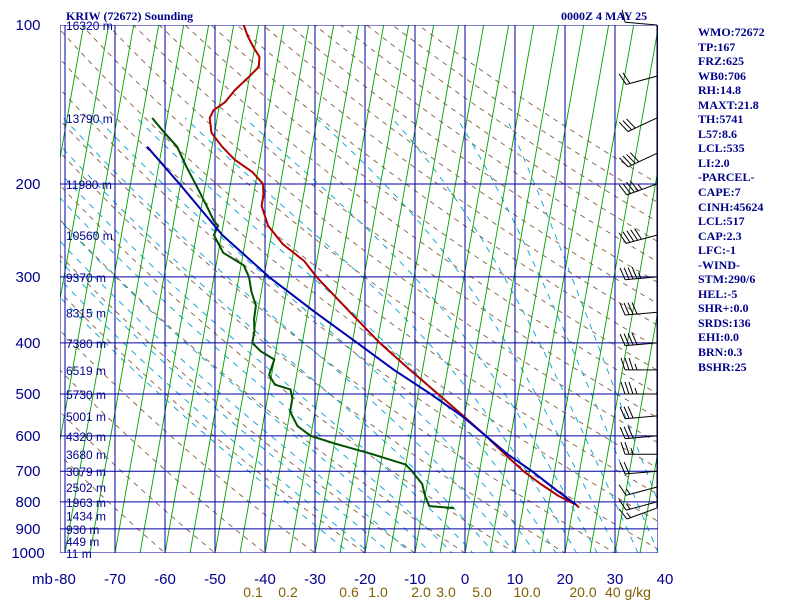 This screenshot has height=600, width=800. Describe the element at coordinates (86, 313) in the screenshot. I see `height-label: 8315 m` at that location.